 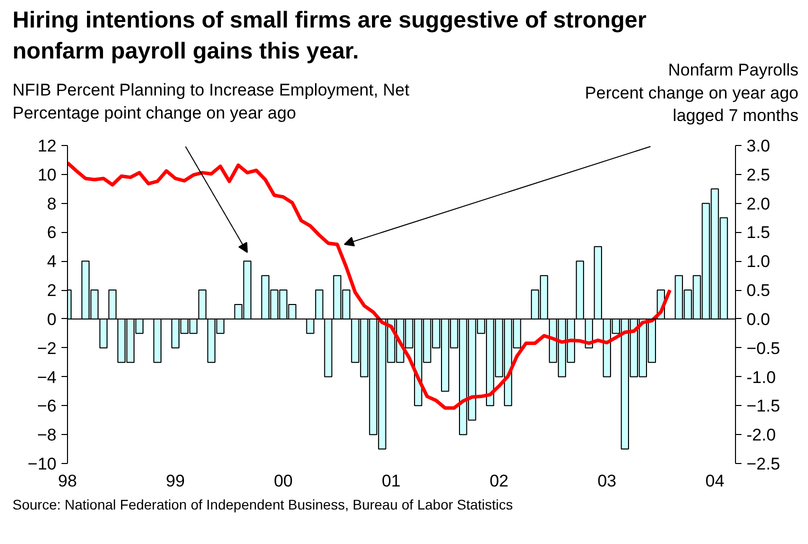 I want to click on y-tick-label: −2, so click(x=47, y=348).